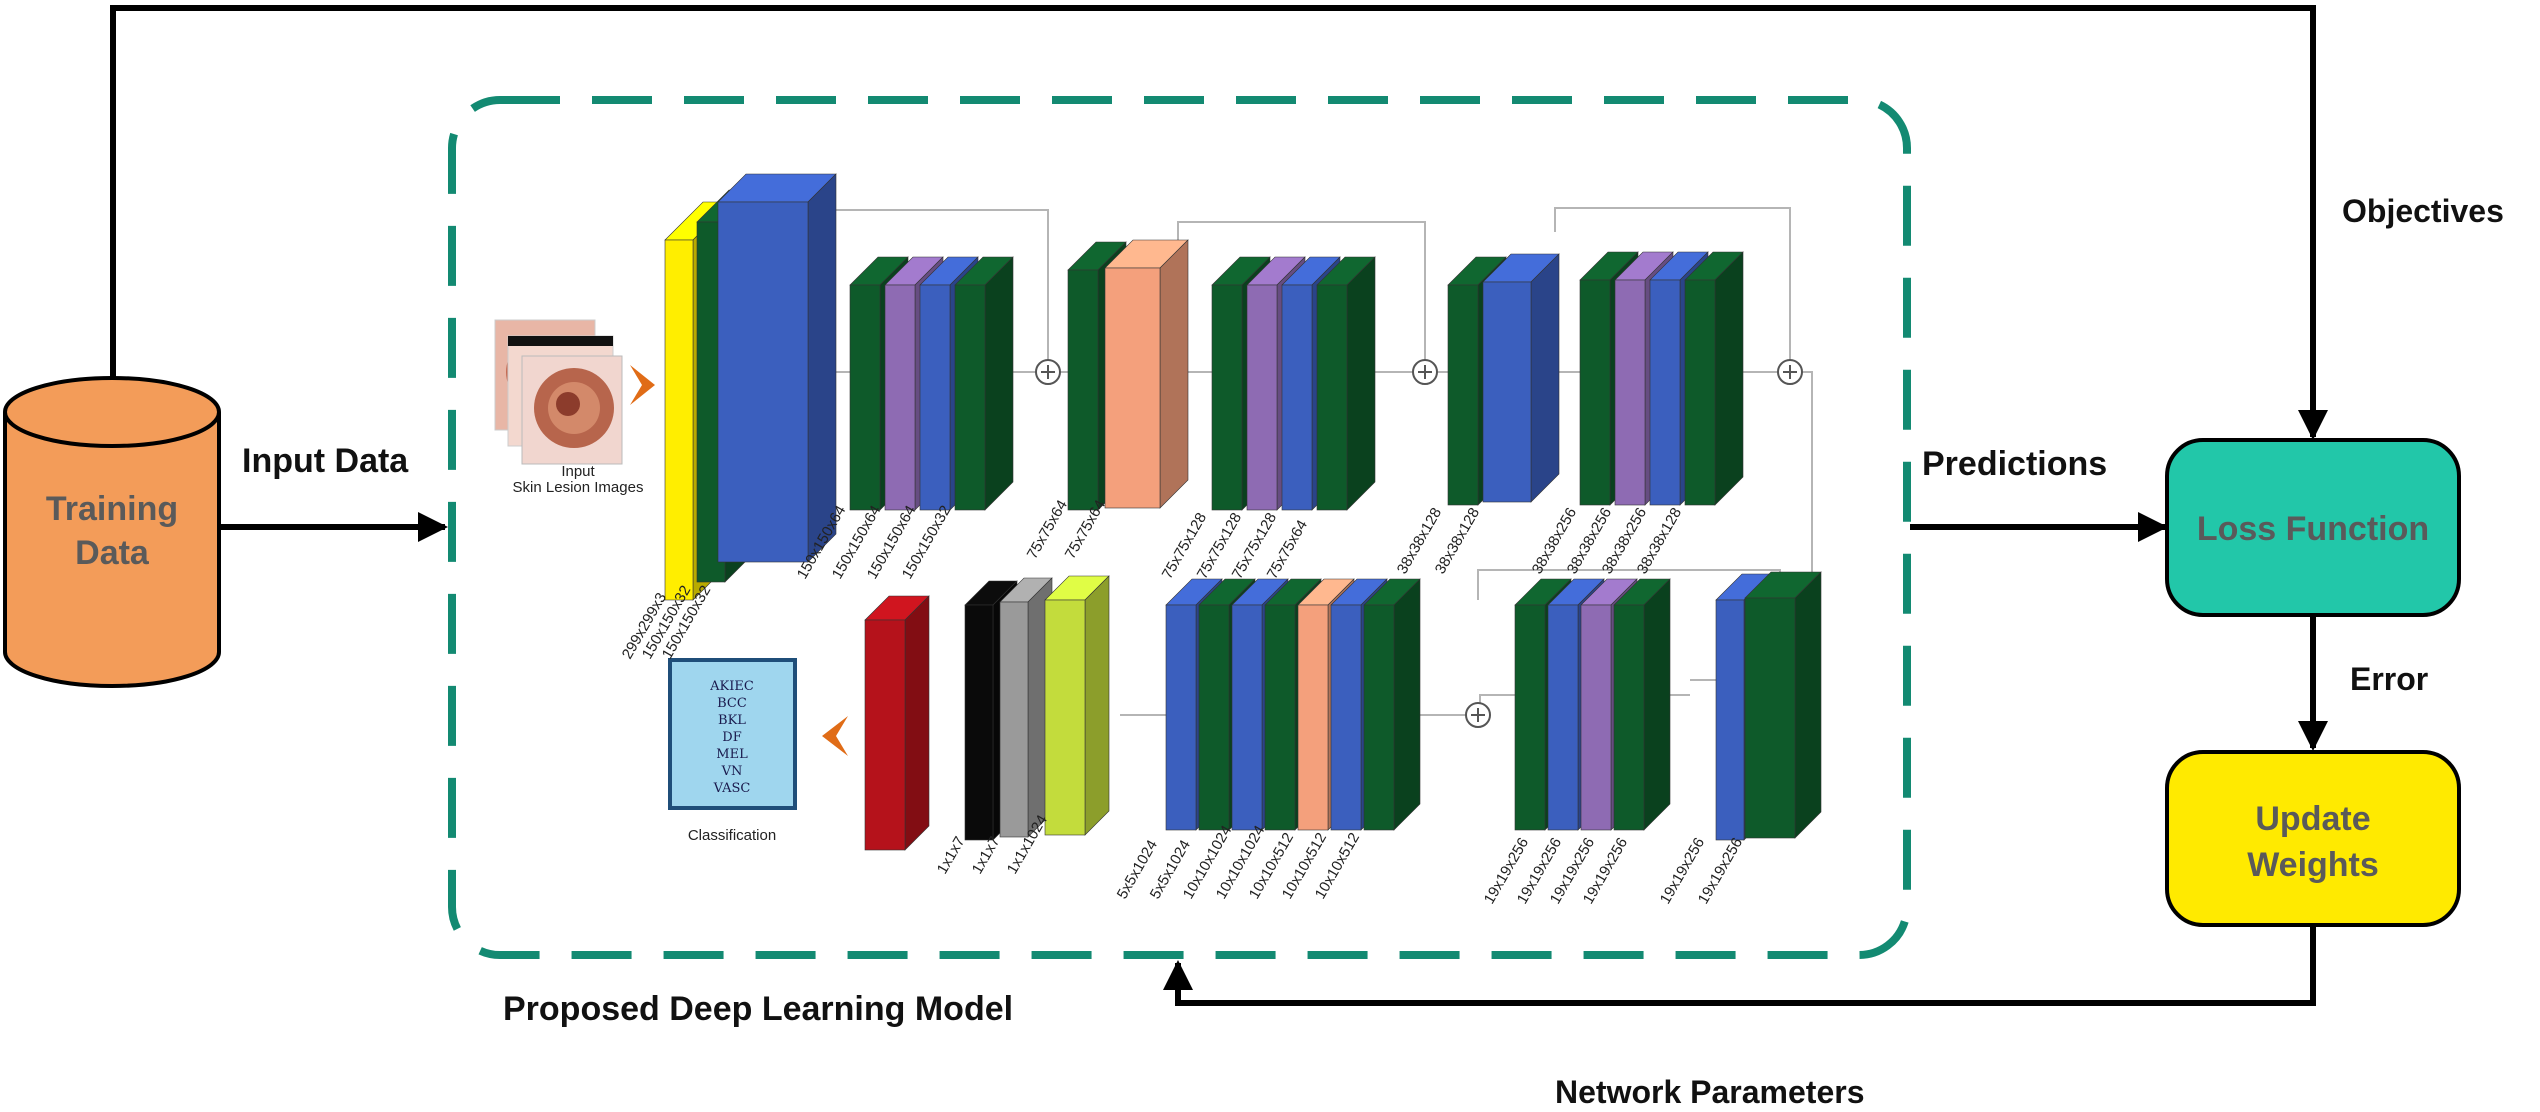 This screenshot has width=2540, height=1112. What do you see at coordinates (951, 855) in the screenshot?
I see `head-size-1: 1x1x7` at bounding box center [951, 855].